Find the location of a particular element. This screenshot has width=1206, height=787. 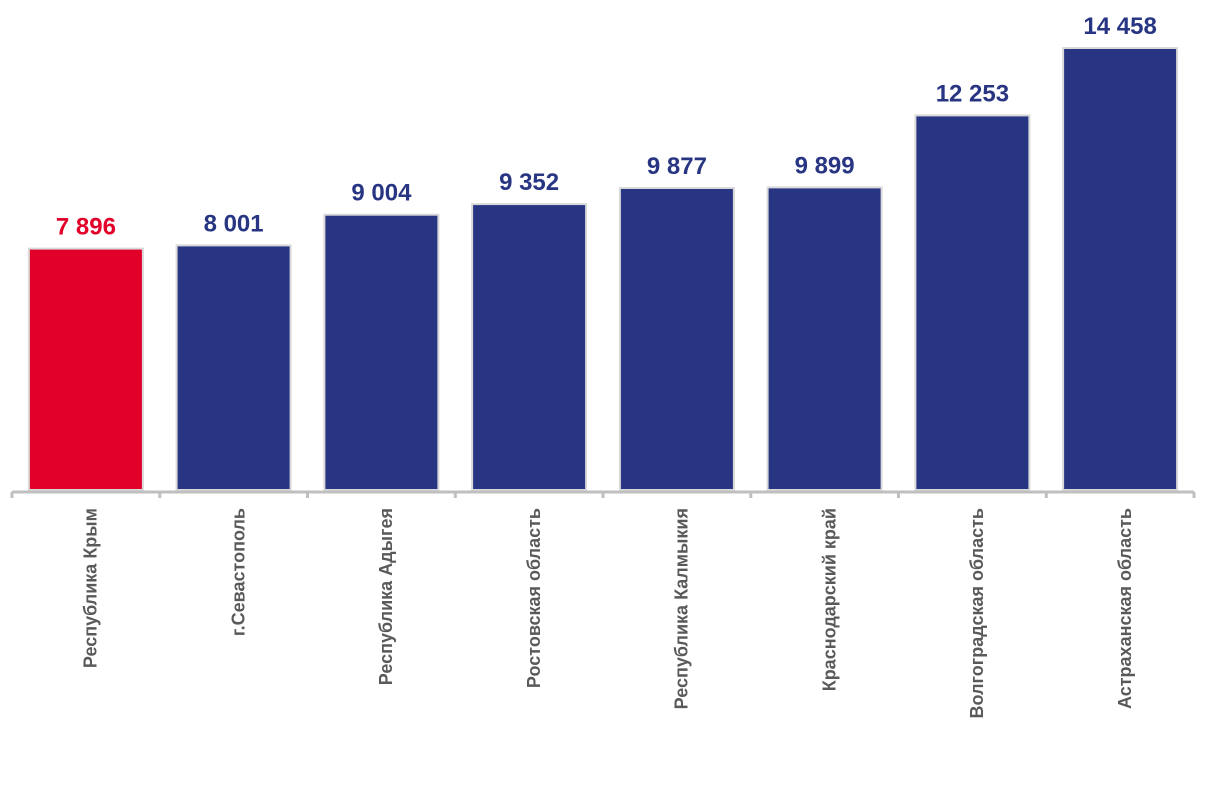

value-label-2: 9 004 is located at coordinates (381, 193).